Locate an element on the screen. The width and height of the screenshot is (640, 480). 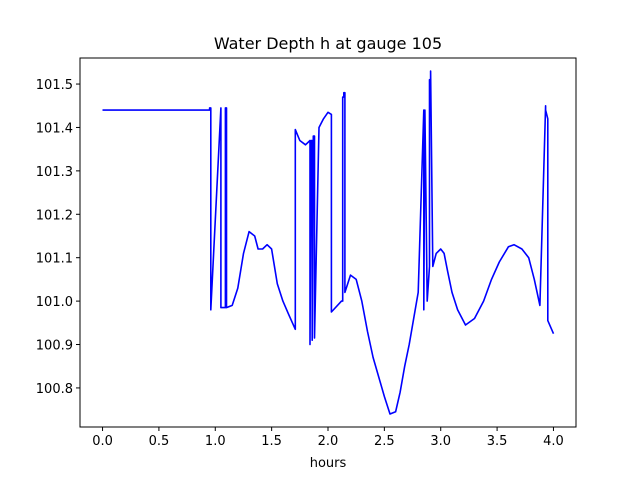
x-tick-label: 0.0 is located at coordinates (102, 441).